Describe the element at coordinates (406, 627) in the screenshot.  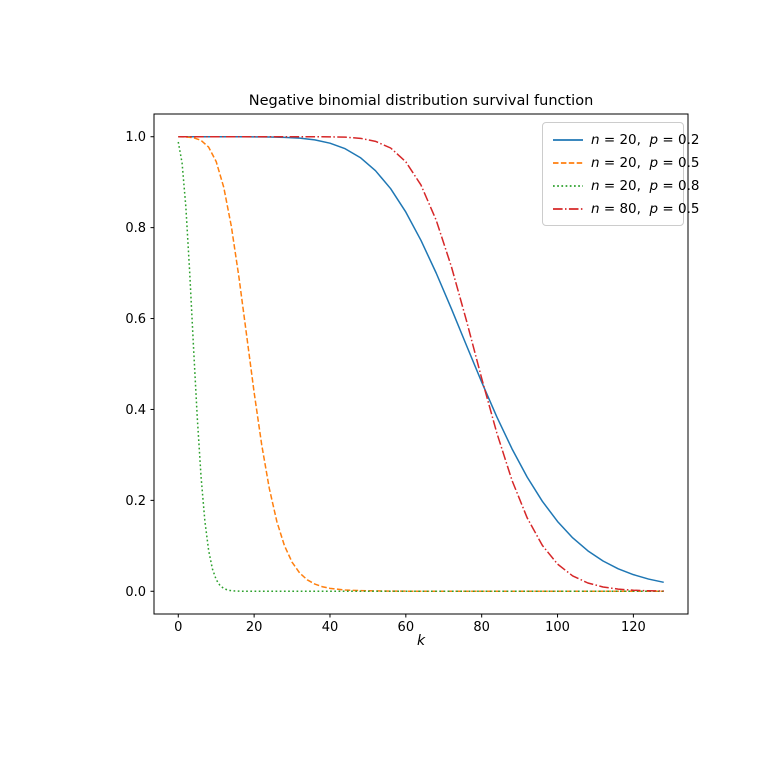
I see `x-tick-label: 60` at that location.